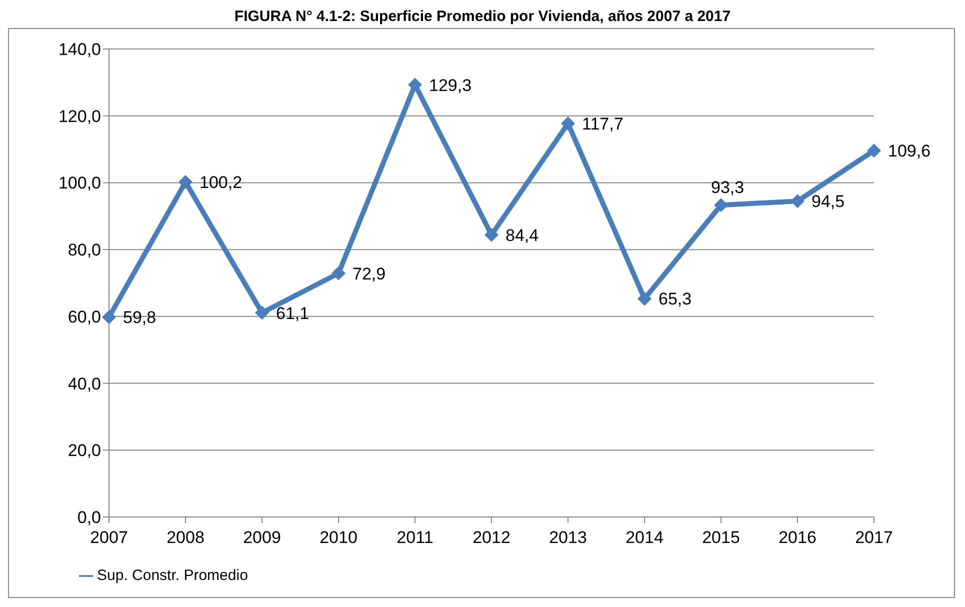 The image size is (965, 607). What do you see at coordinates (482, 17) in the screenshot?
I see `chart-title: FIGURA N° 4.1-2: Superficie Promedio por Vivienda, años 2007 a 2017` at bounding box center [482, 17].